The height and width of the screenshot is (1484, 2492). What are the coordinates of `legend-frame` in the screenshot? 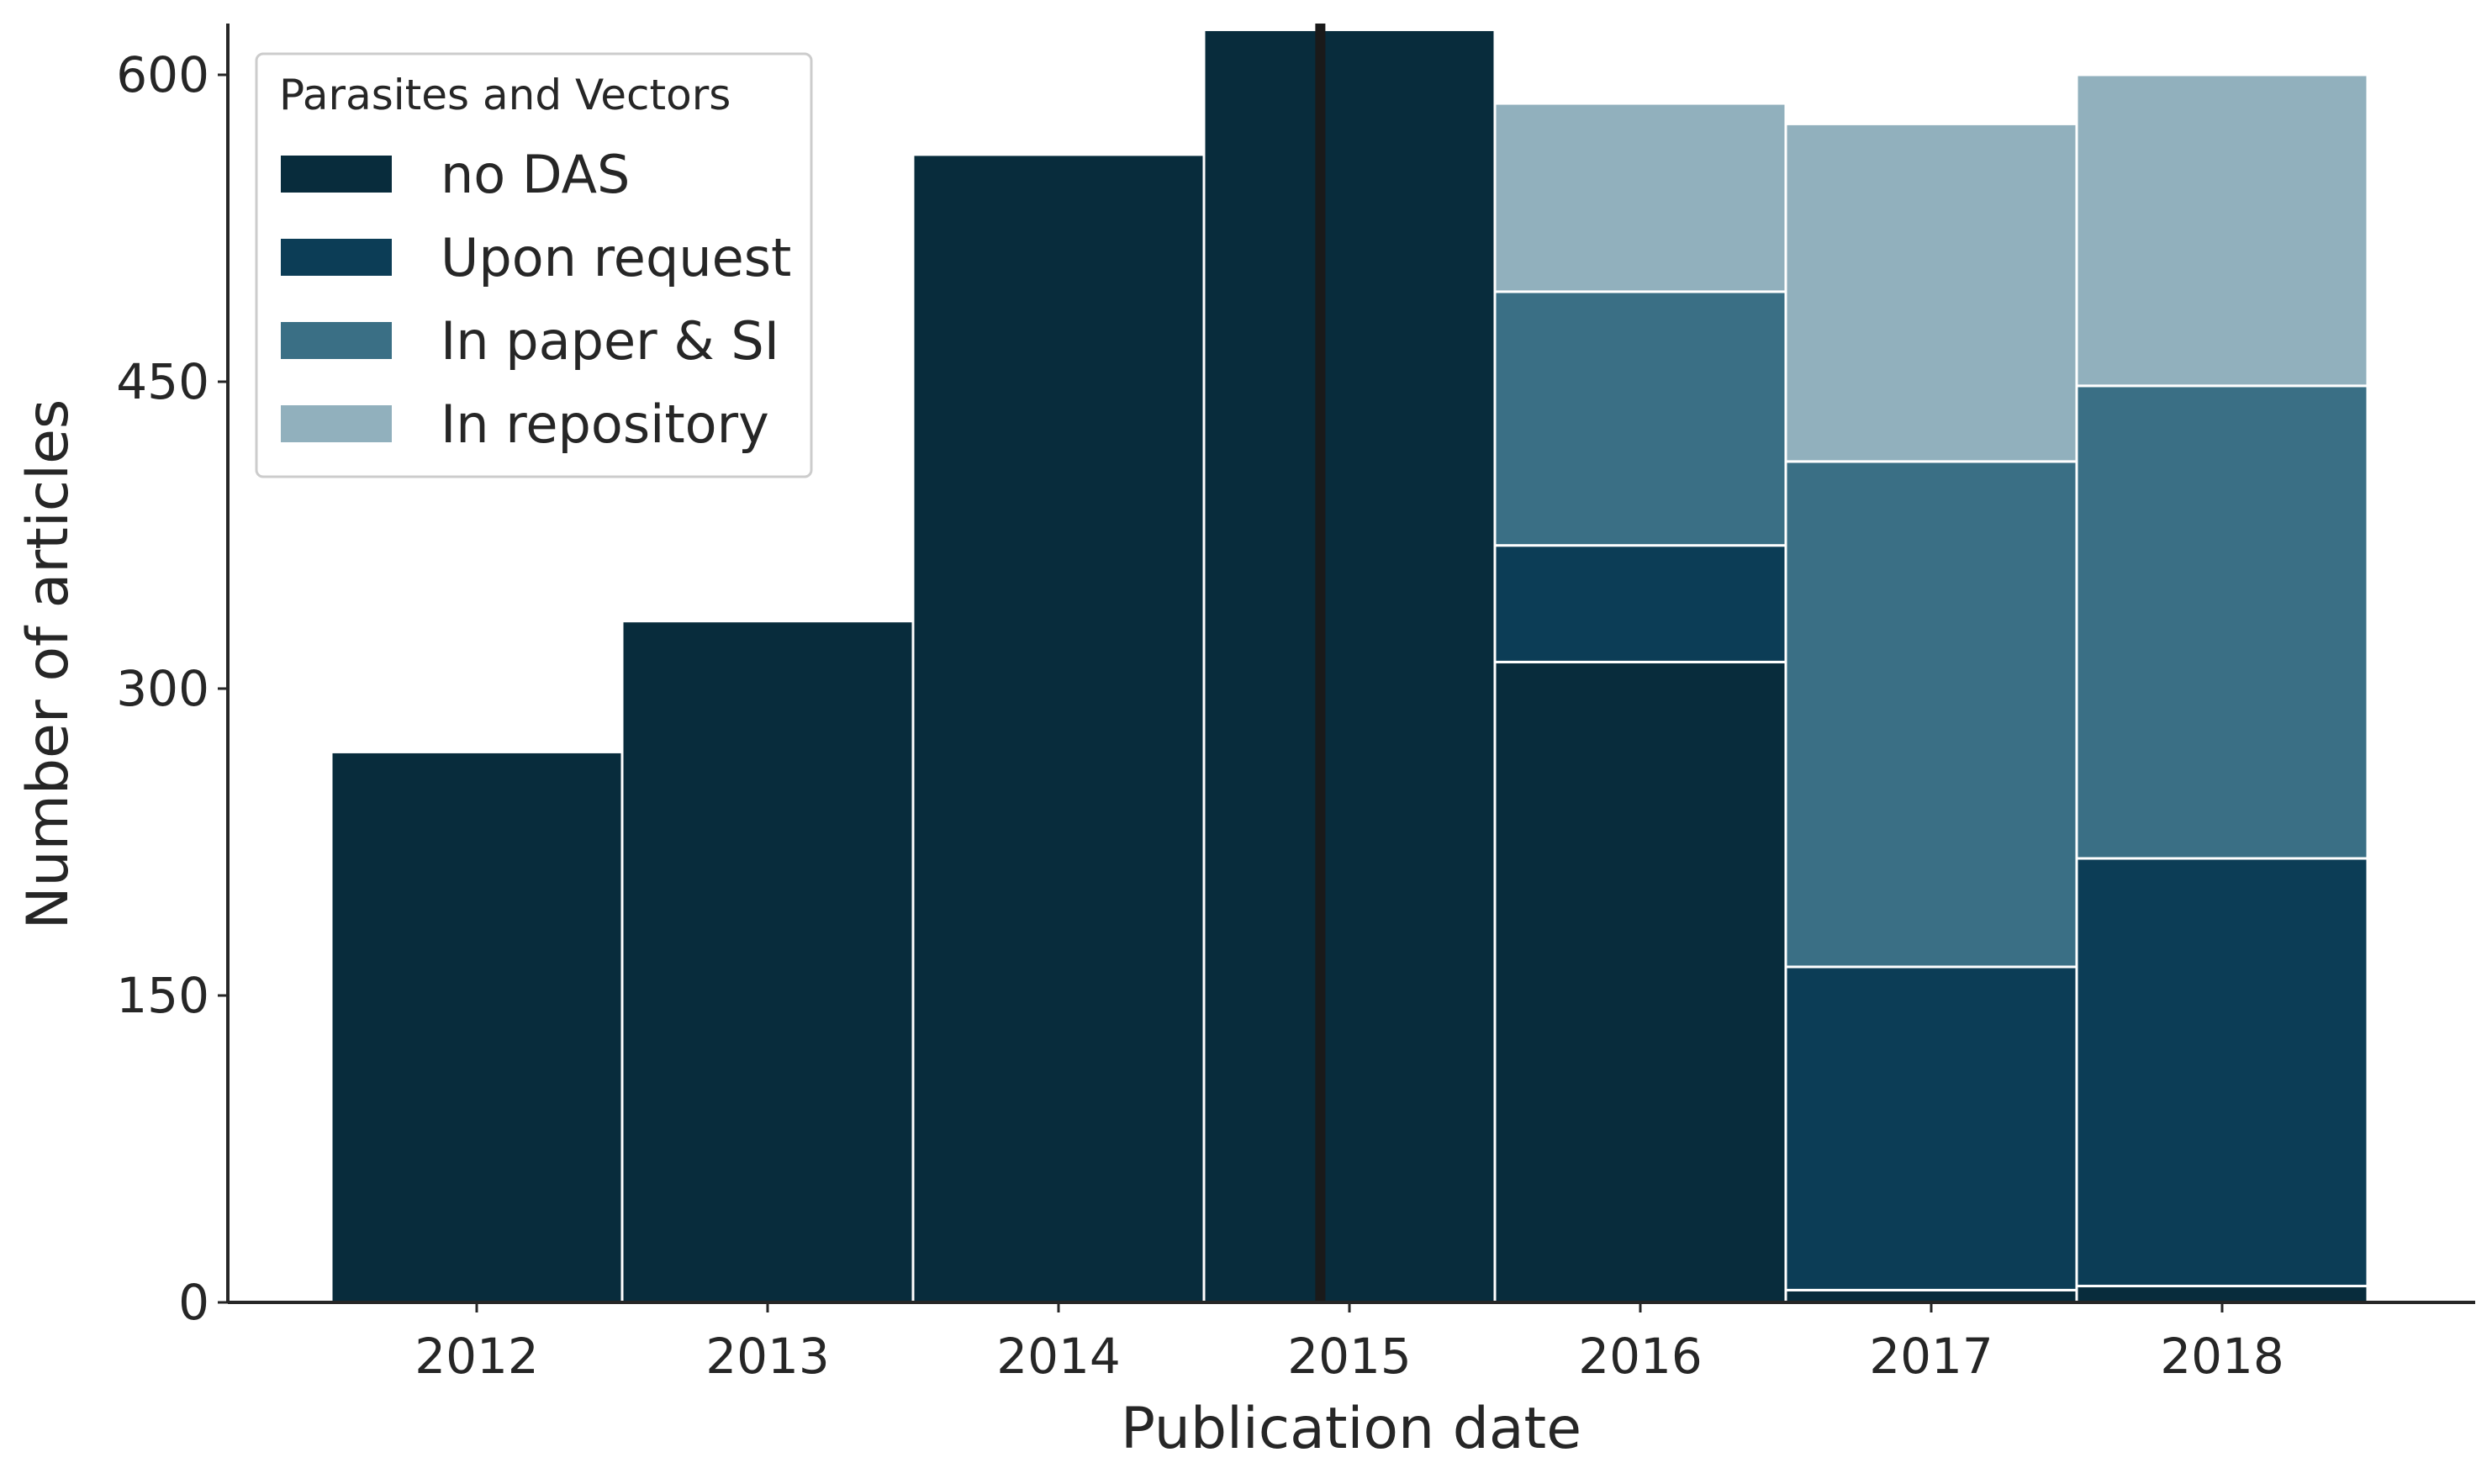 It's located at (534, 265).